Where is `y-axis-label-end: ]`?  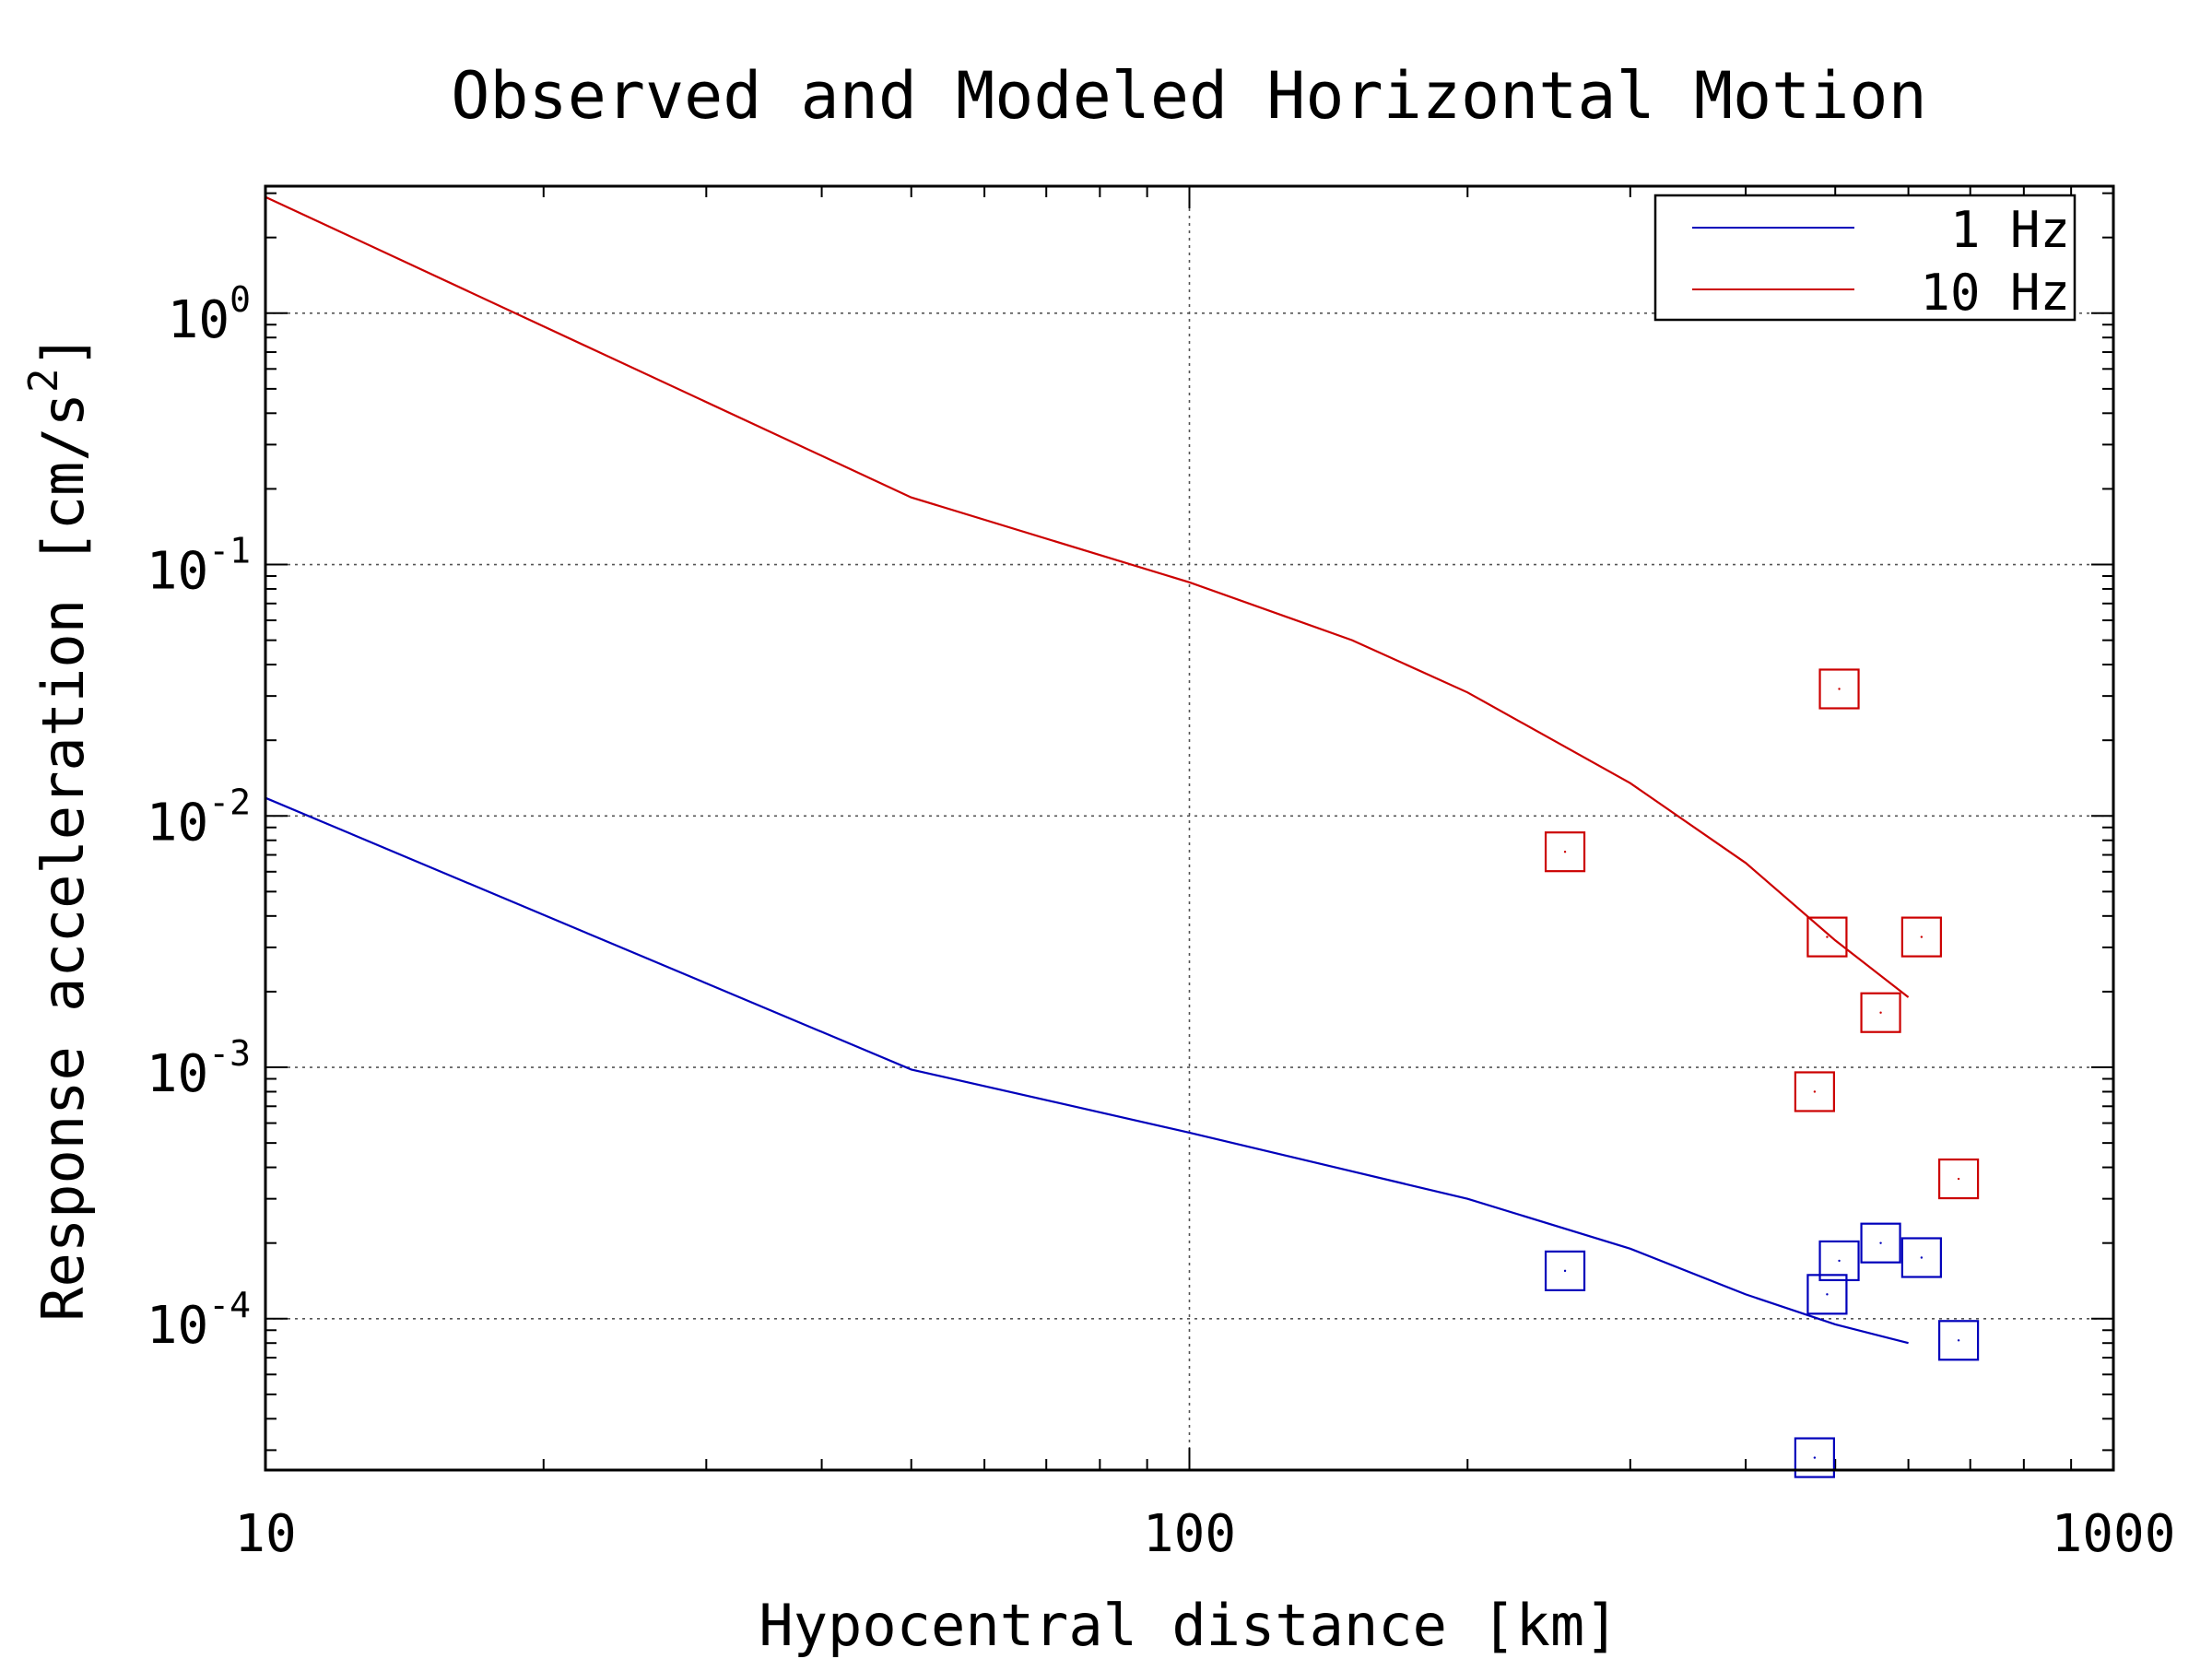
y-axis-label-end: ] is located at coordinates (63, 351).